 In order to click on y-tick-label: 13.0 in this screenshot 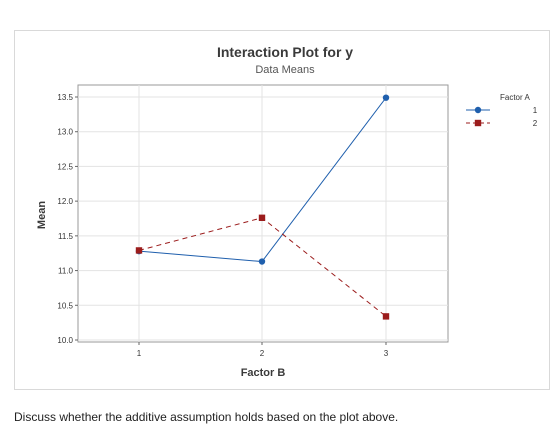, I will do `click(65, 132)`.